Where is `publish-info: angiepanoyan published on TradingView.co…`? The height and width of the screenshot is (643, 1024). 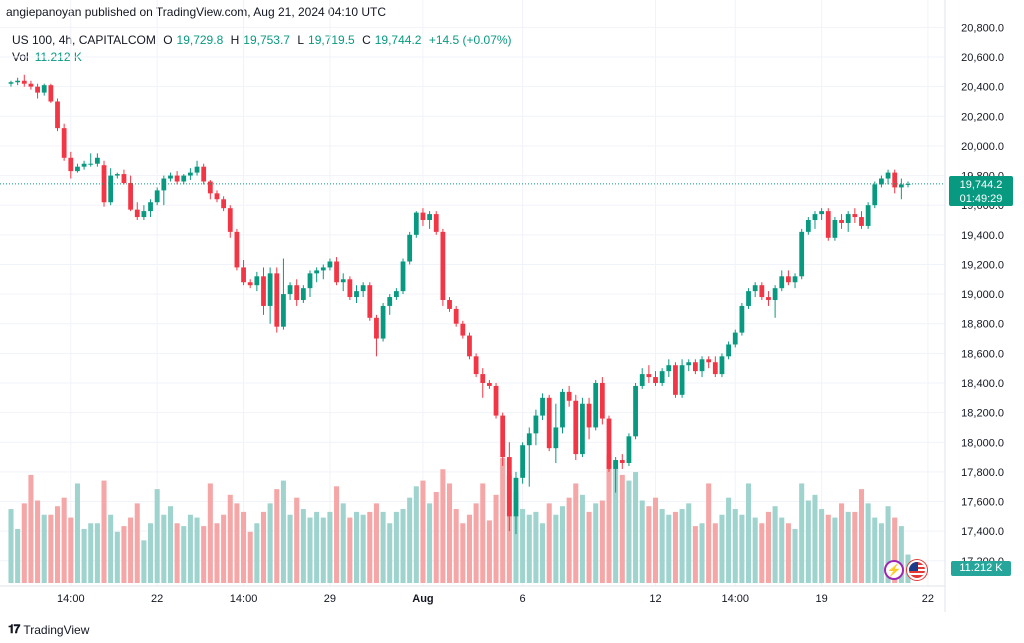
publish-info: angiepanoyan published on TradingView.co… is located at coordinates (196, 12).